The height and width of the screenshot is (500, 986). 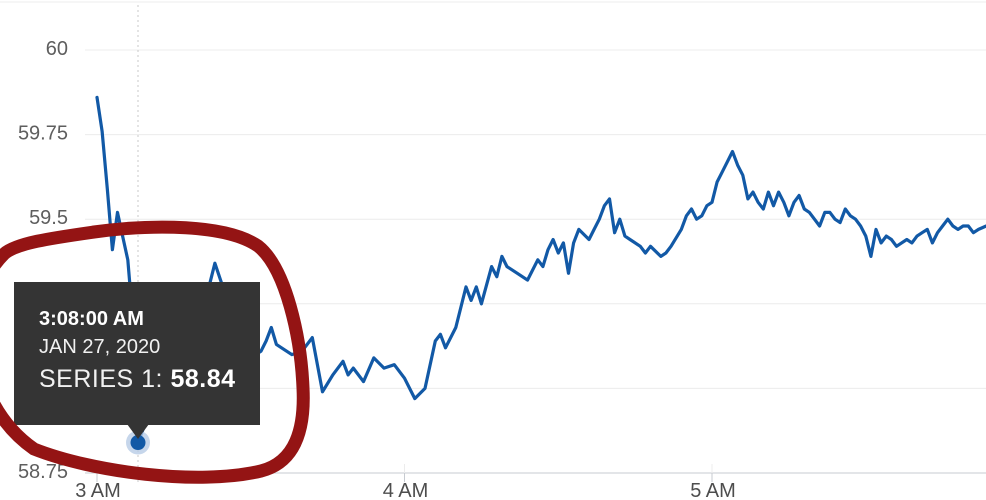 I want to click on x-axis-label: 3 AM, so click(x=98, y=490).